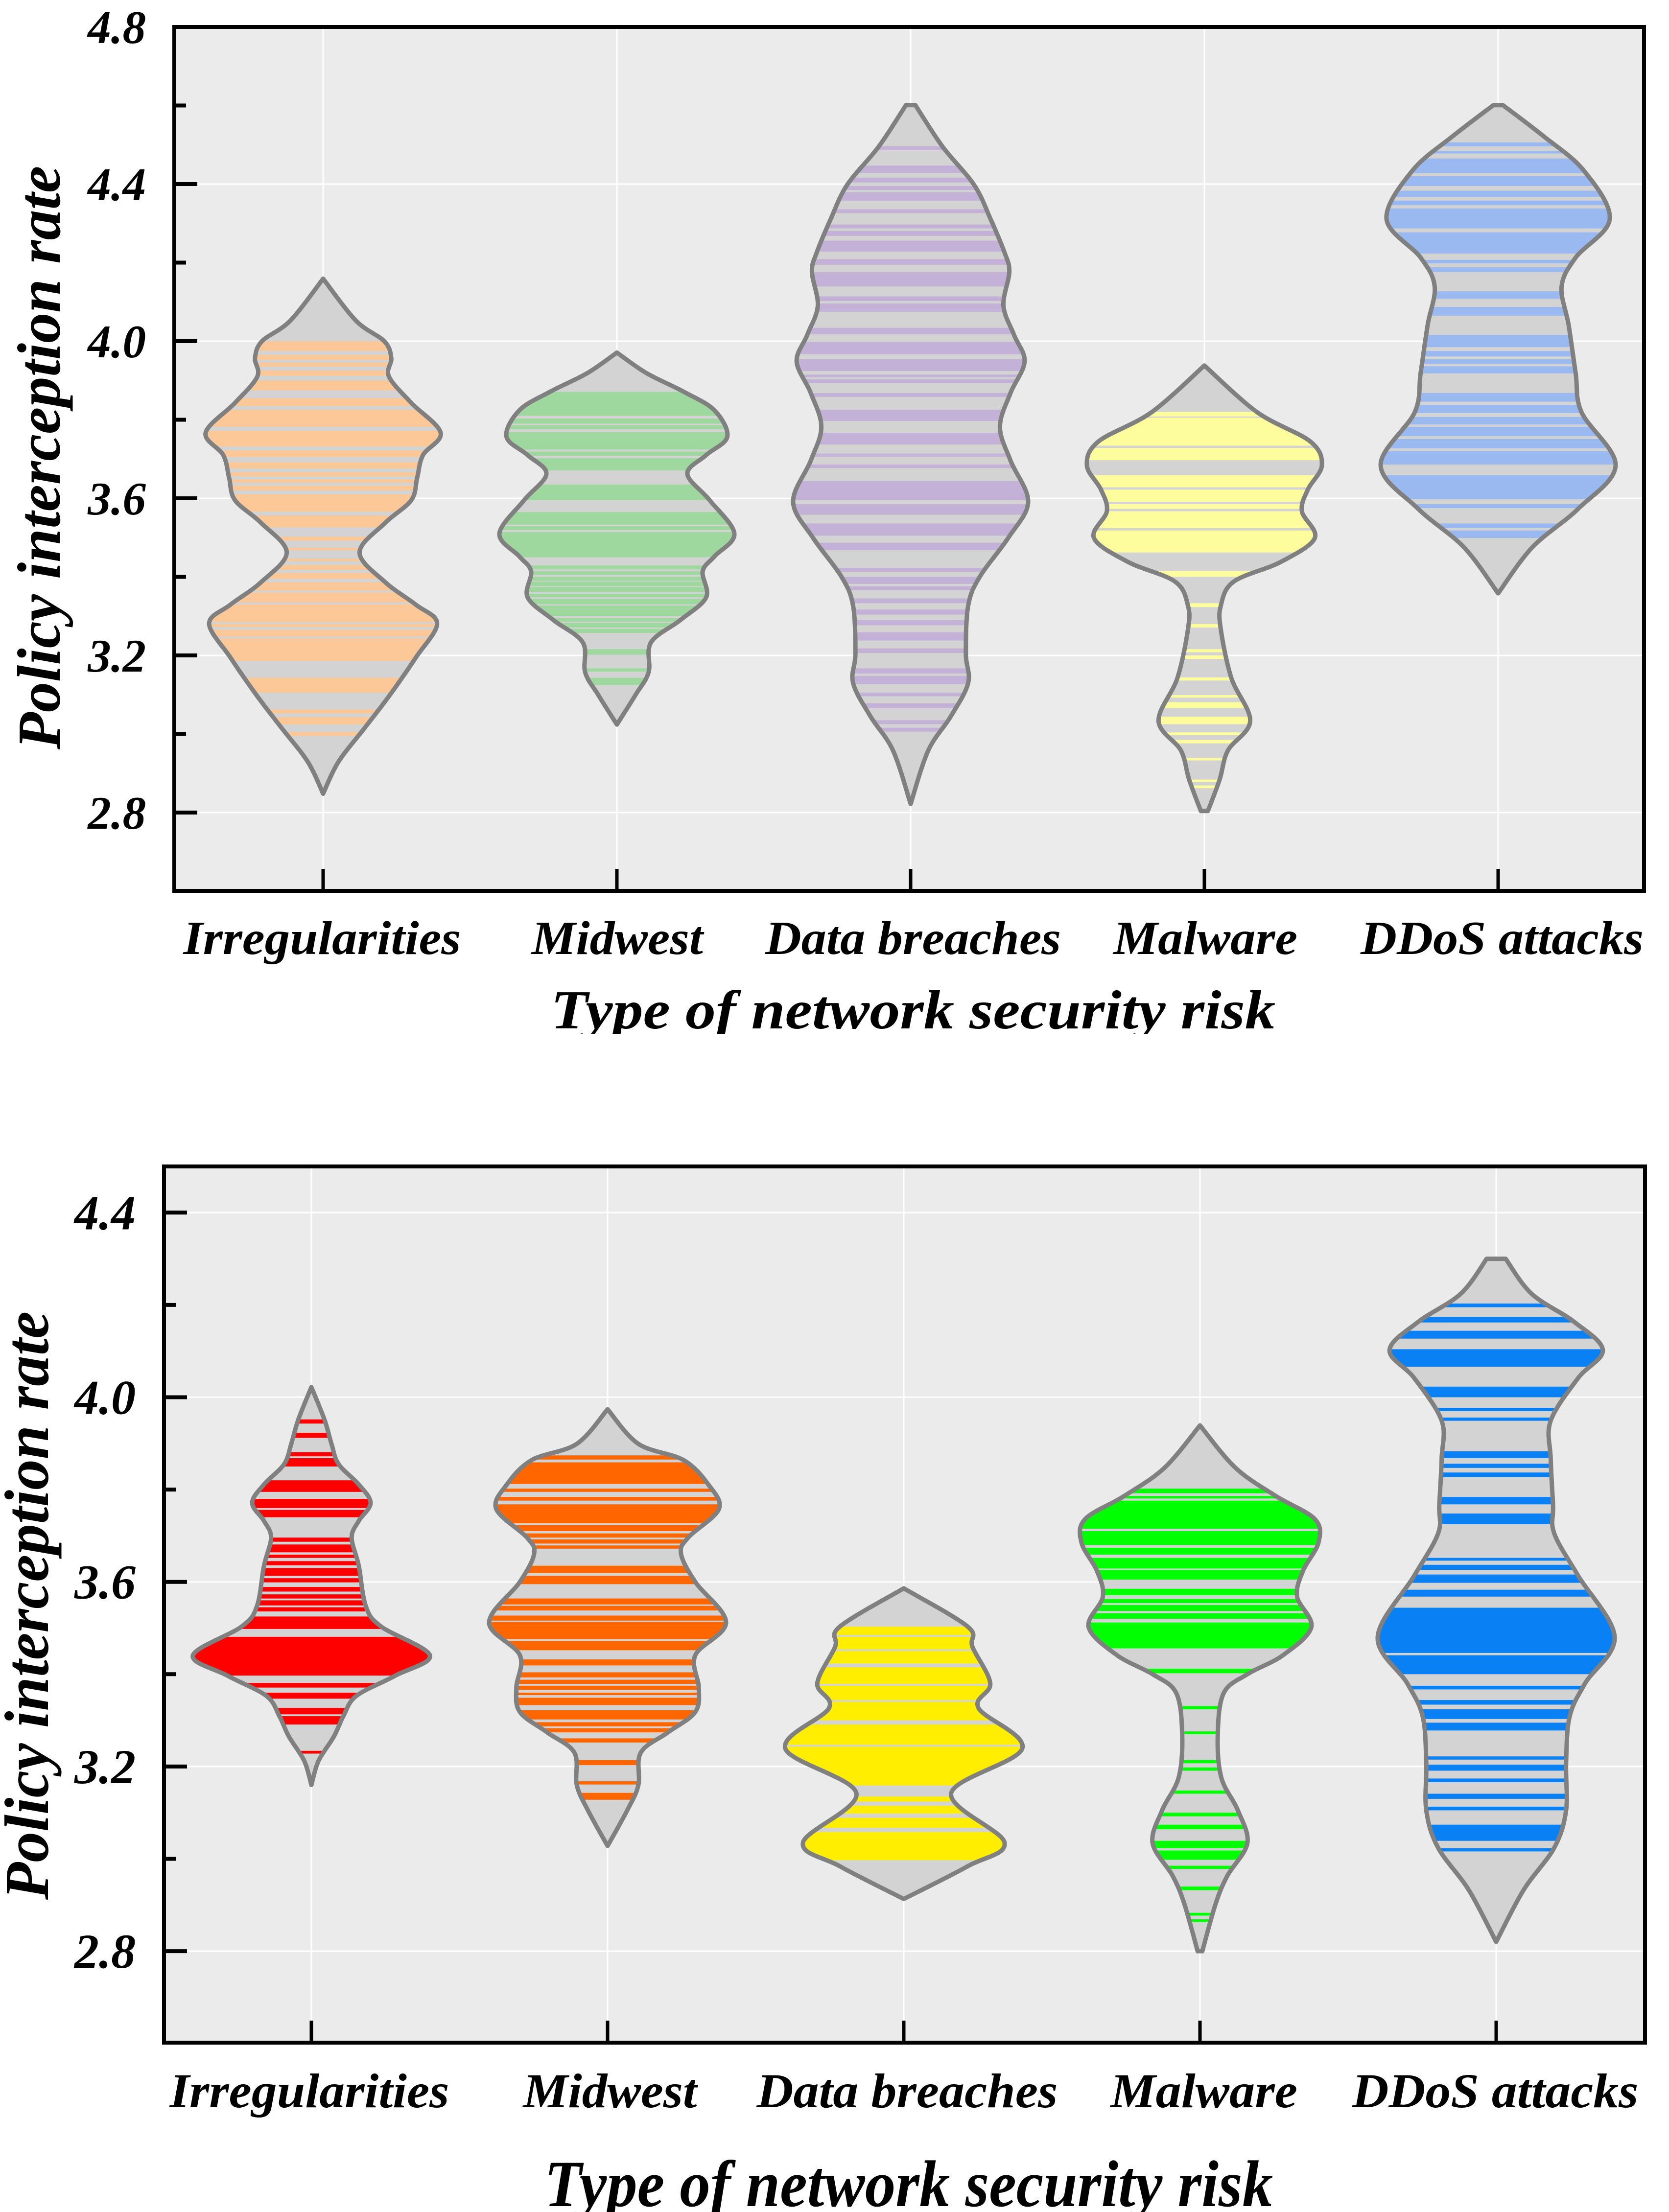 The height and width of the screenshot is (2212, 1669). What do you see at coordinates (1200, 1688) in the screenshot?
I see `violin-body` at bounding box center [1200, 1688].